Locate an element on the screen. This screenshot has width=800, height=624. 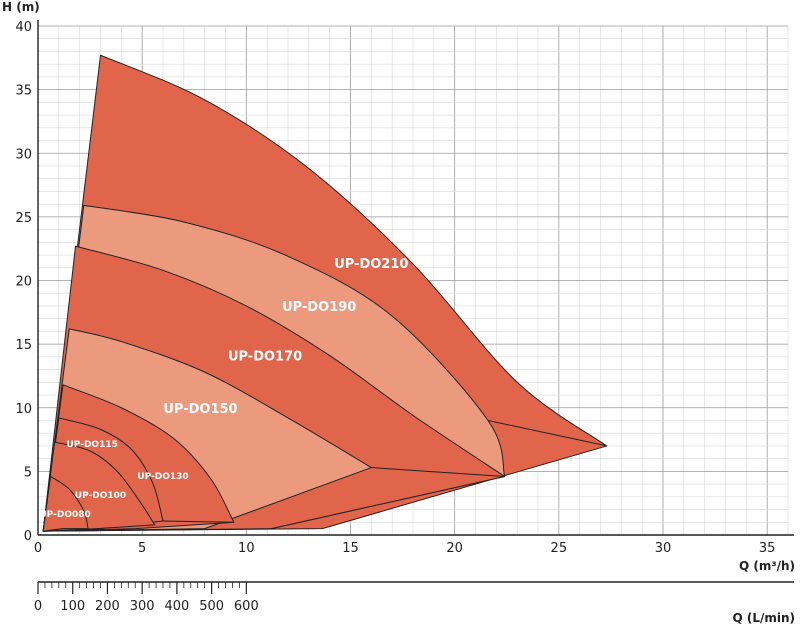
y-tick-label: 35 is located at coordinates (23, 91).